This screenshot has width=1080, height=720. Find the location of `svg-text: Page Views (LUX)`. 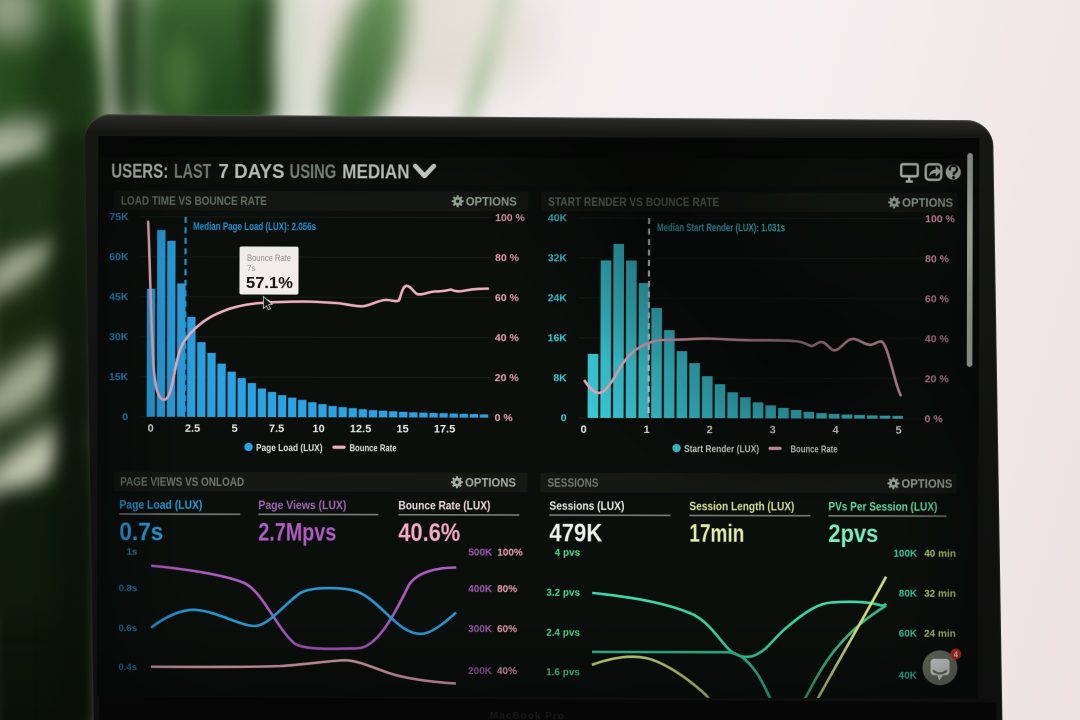

svg-text: Page Views (LUX) is located at coordinates (302, 506).